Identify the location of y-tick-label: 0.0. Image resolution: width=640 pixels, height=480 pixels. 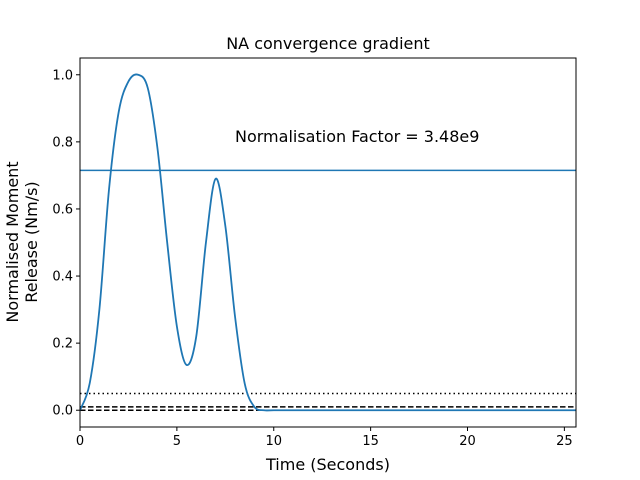
(62, 411).